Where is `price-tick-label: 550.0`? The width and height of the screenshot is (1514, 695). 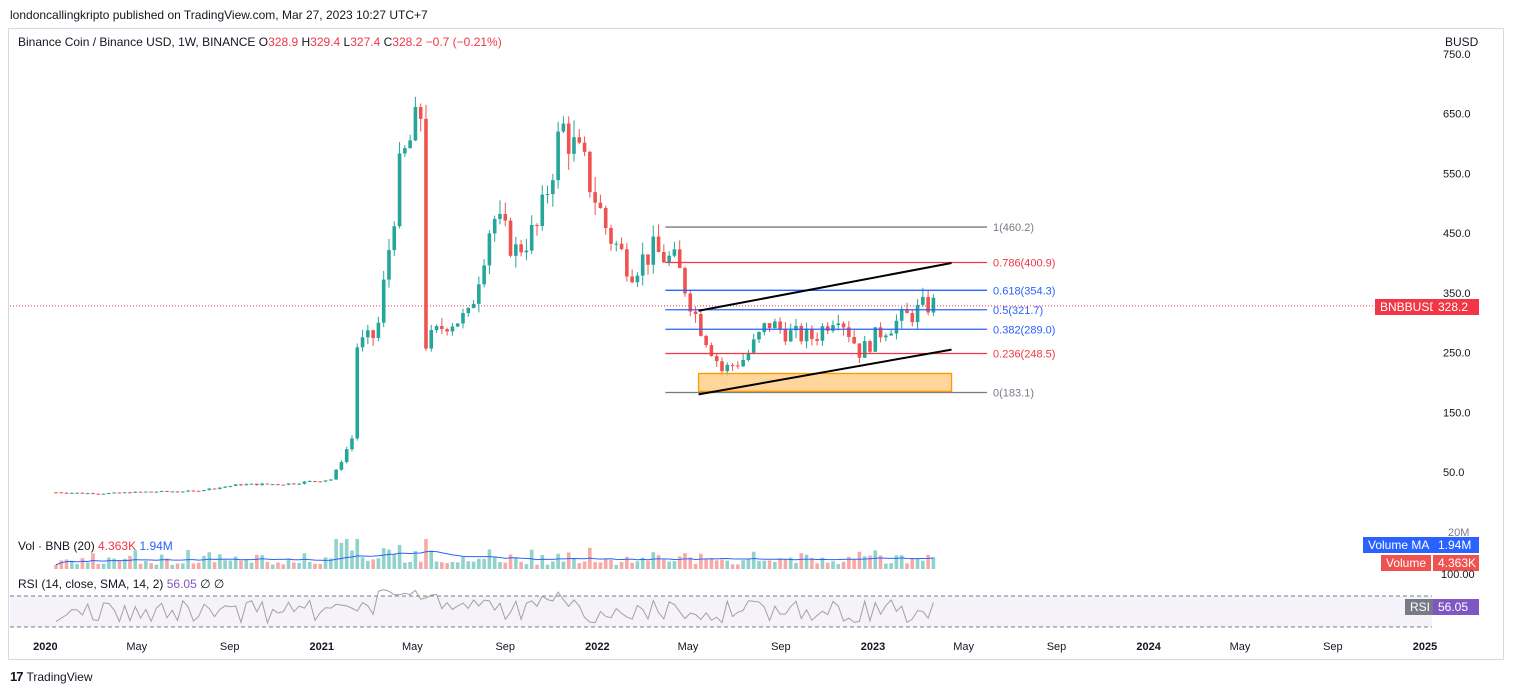
price-tick-label: 550.0 is located at coordinates (1457, 174).